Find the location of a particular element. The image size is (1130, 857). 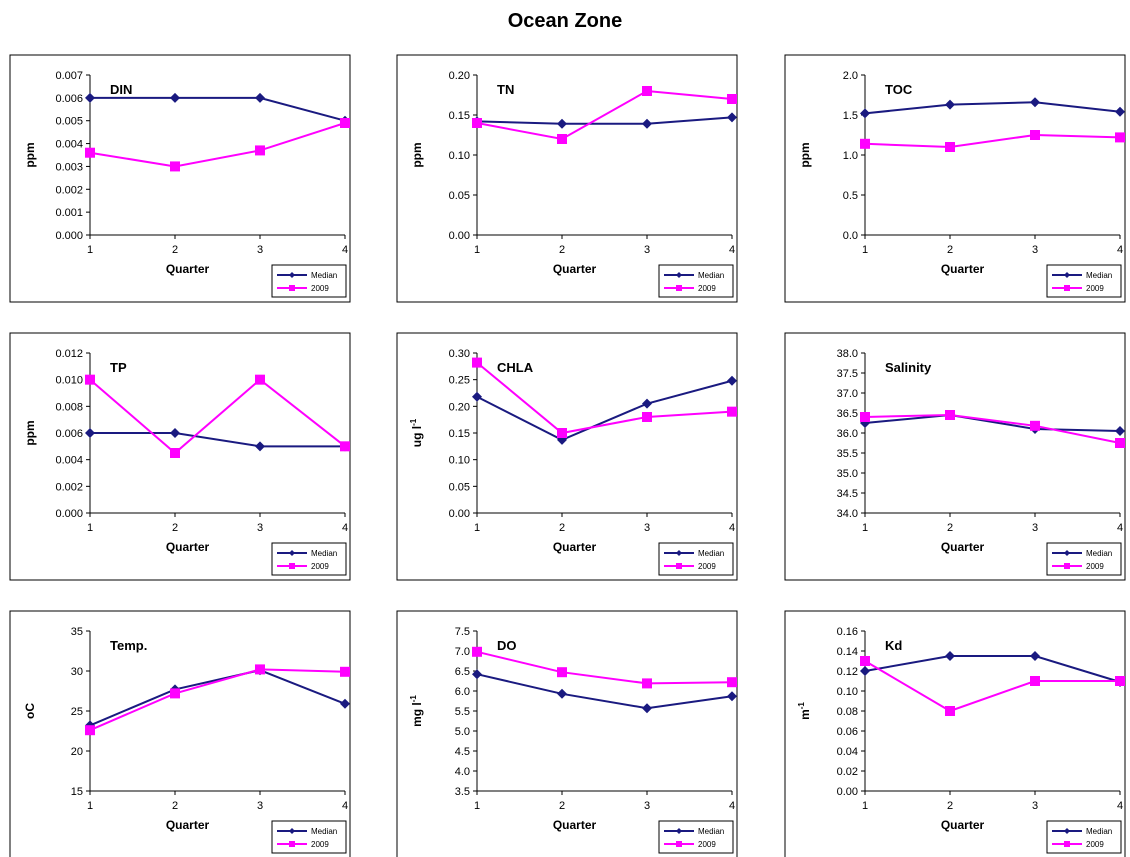

chart-title: DO is located at coordinates (507, 645).